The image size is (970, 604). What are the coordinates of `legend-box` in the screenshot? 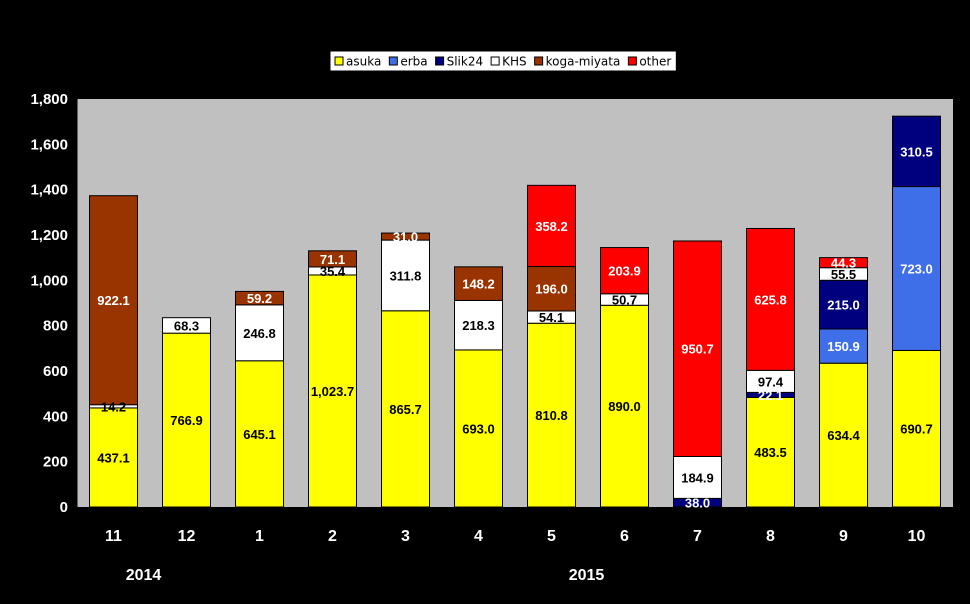 It's located at (503, 61).